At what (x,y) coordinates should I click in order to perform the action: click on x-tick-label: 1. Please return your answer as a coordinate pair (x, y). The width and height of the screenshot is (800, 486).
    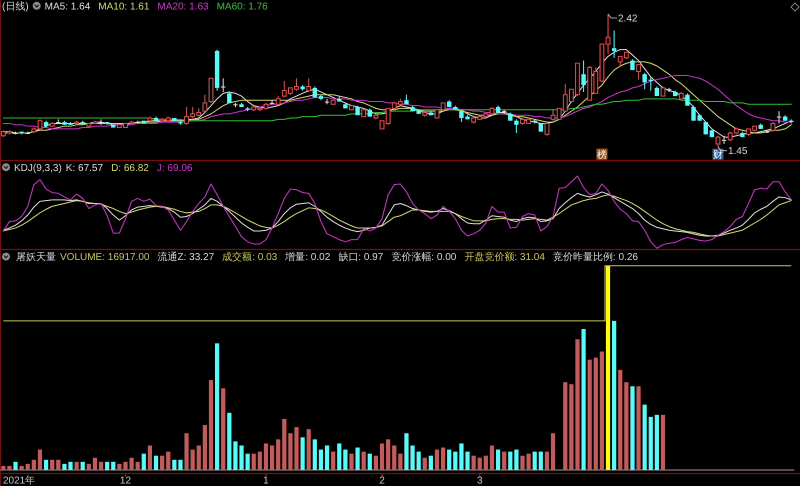
    Looking at the image, I should click on (266, 481).